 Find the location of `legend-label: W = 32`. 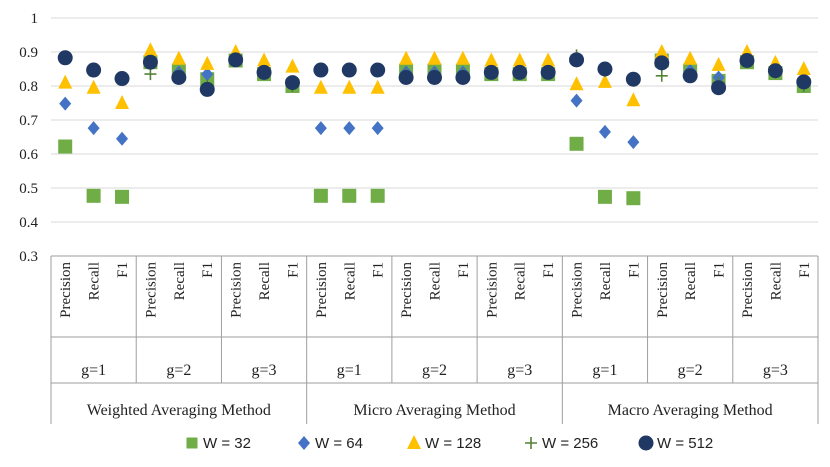

legend-label: W = 32 is located at coordinates (227, 443).